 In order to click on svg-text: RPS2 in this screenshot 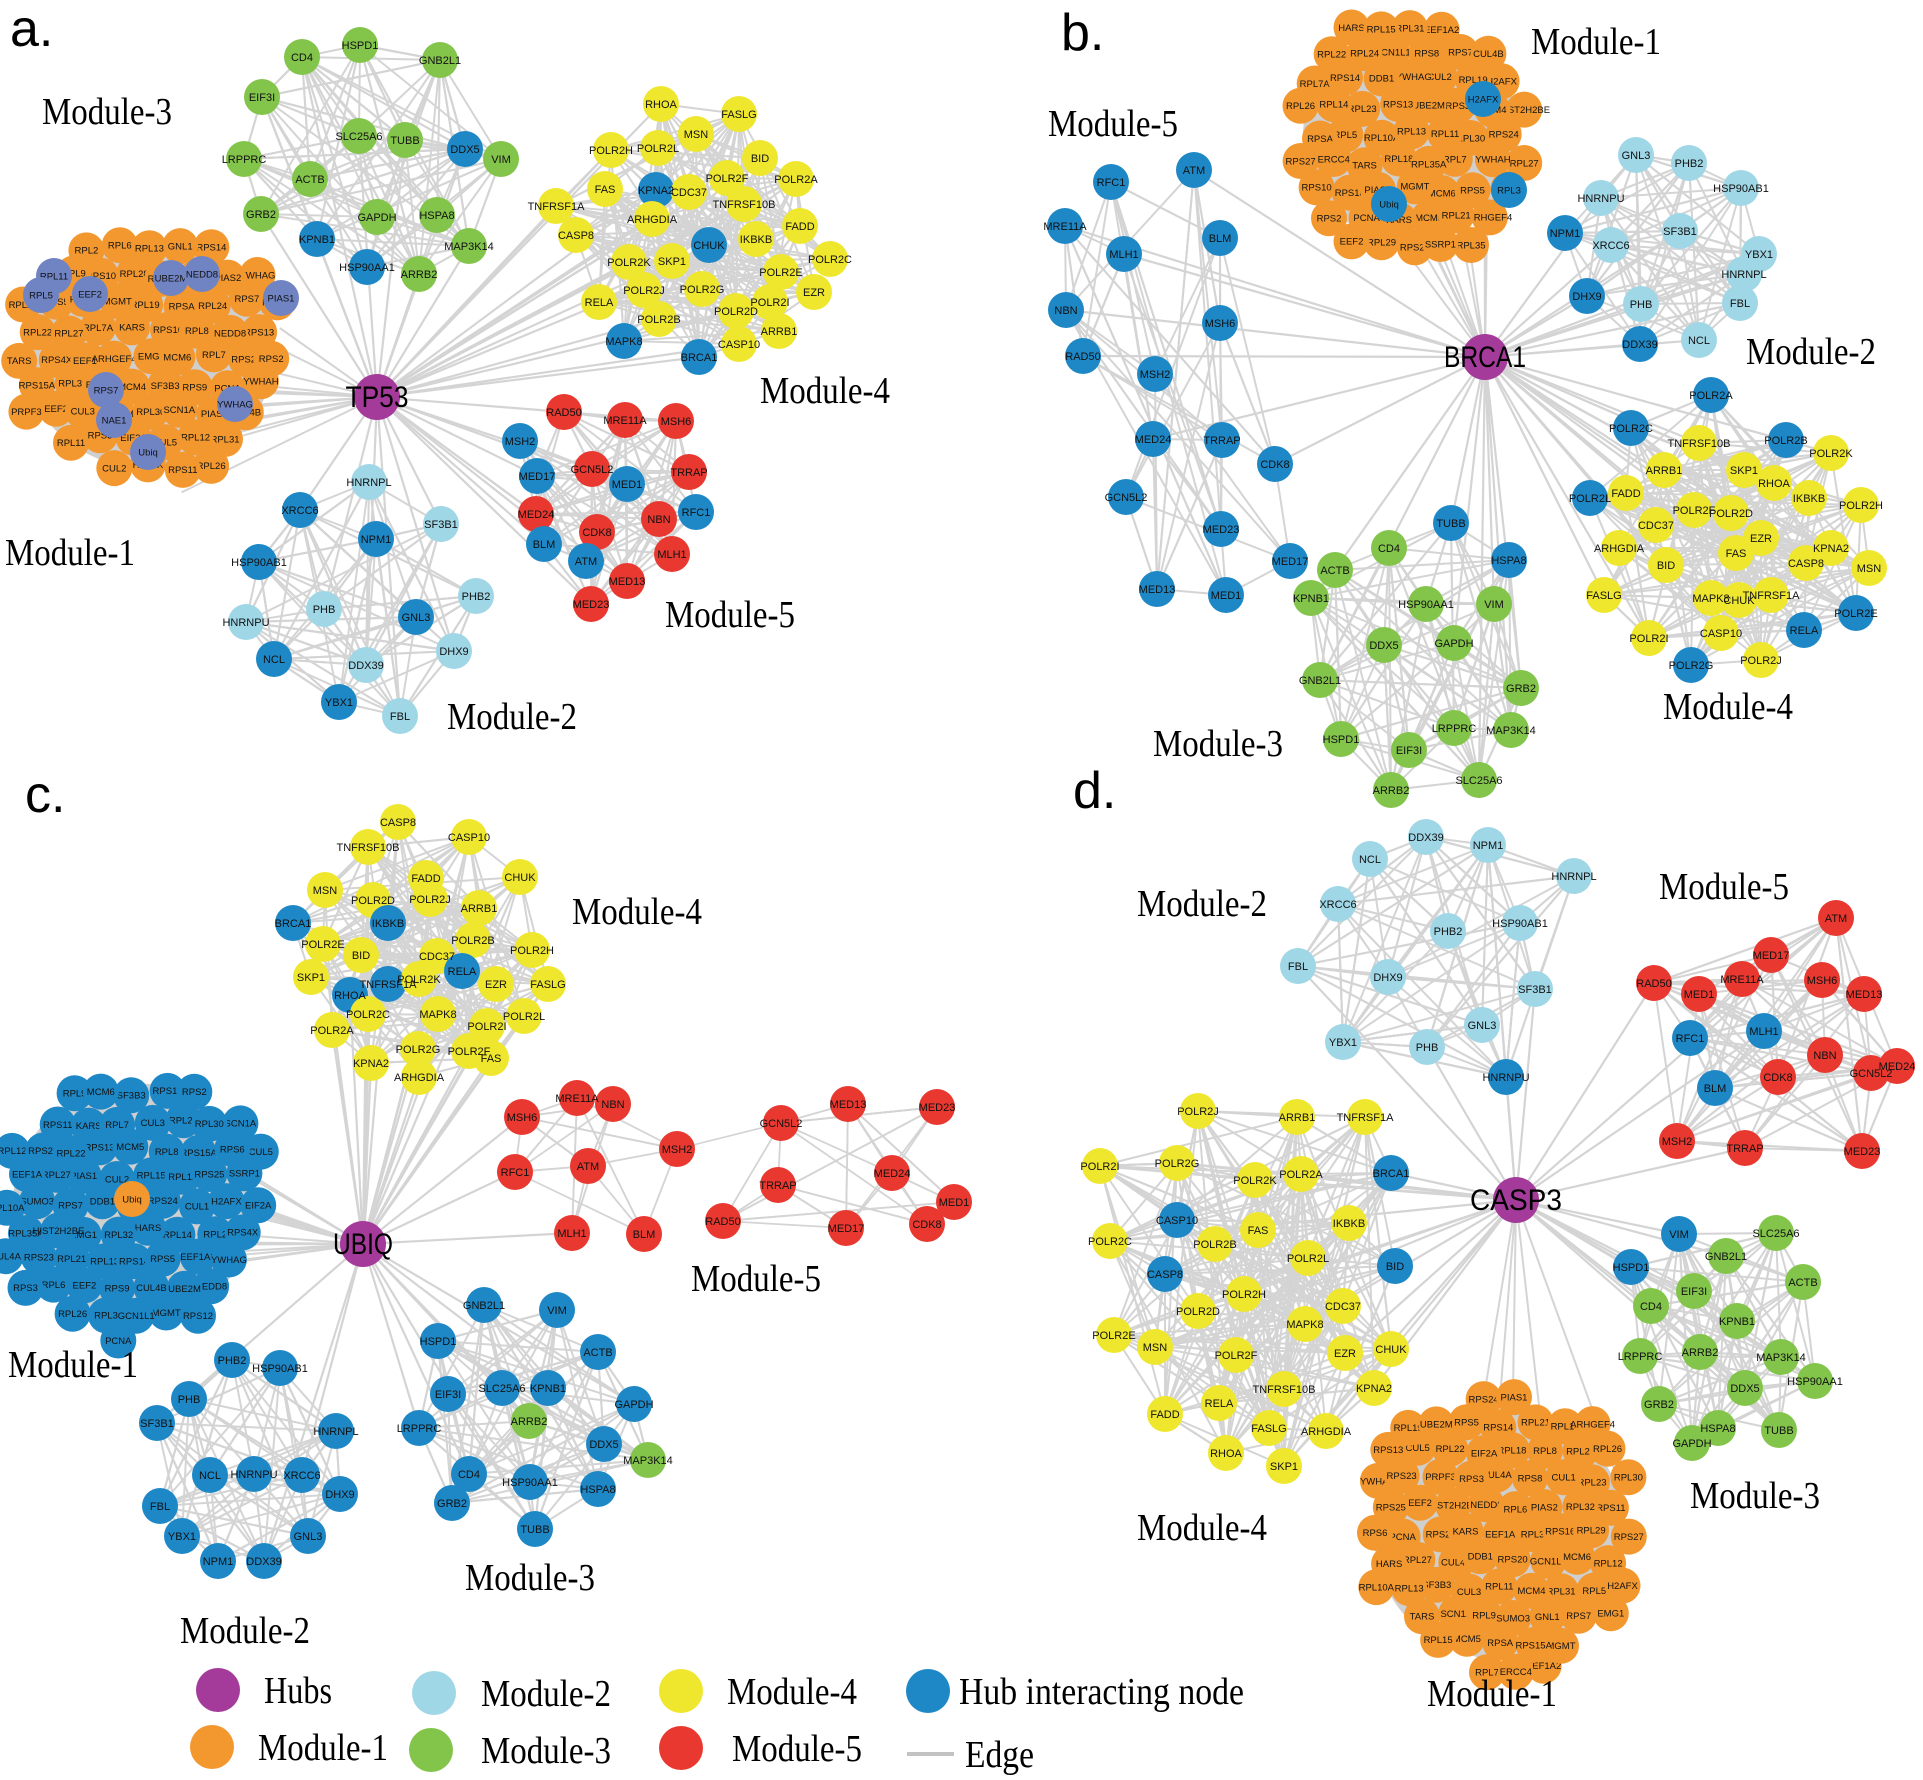, I will do `click(194, 1092)`.